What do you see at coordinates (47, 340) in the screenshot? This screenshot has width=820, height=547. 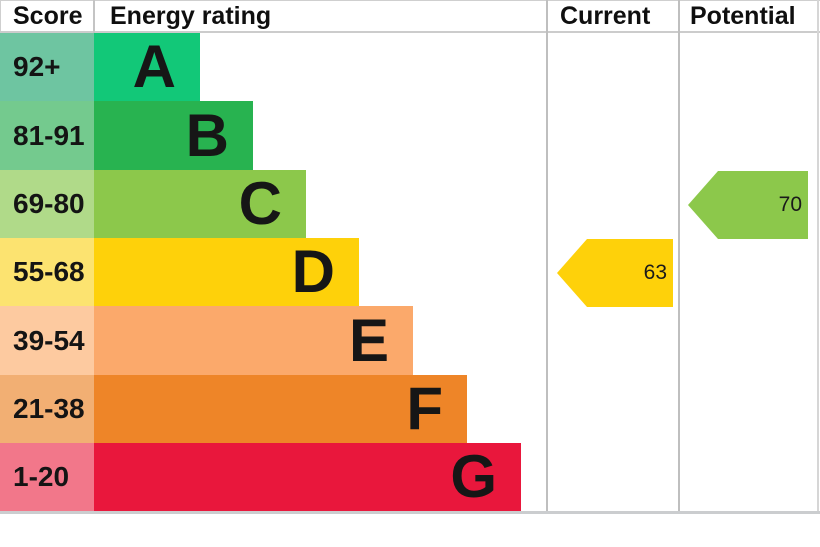 I see `score-range-e: 39-54` at bounding box center [47, 340].